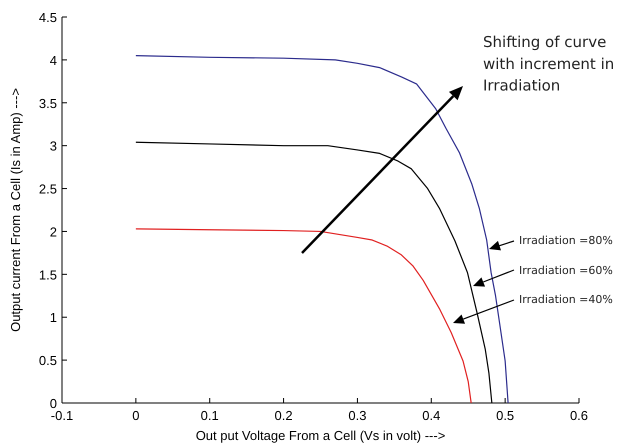 The image size is (631, 446). What do you see at coordinates (53, 318) in the screenshot?
I see `y-tick-label: 1` at bounding box center [53, 318].